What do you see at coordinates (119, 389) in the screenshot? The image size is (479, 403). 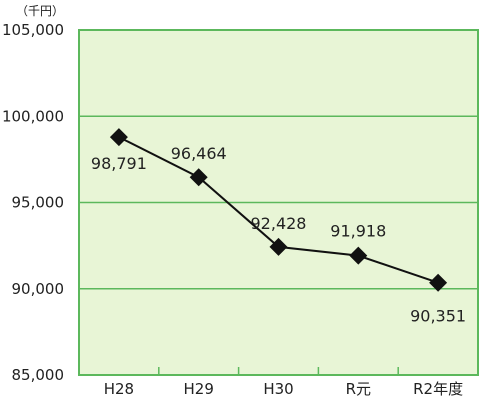 I see `x-tick-label: H28` at bounding box center [119, 389].